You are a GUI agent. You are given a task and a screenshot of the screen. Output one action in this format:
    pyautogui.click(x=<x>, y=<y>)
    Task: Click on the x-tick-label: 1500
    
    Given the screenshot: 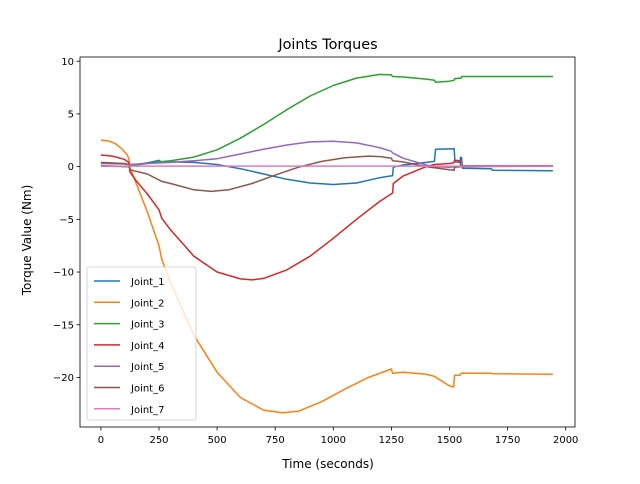 What is the action you would take?
    pyautogui.click(x=449, y=440)
    